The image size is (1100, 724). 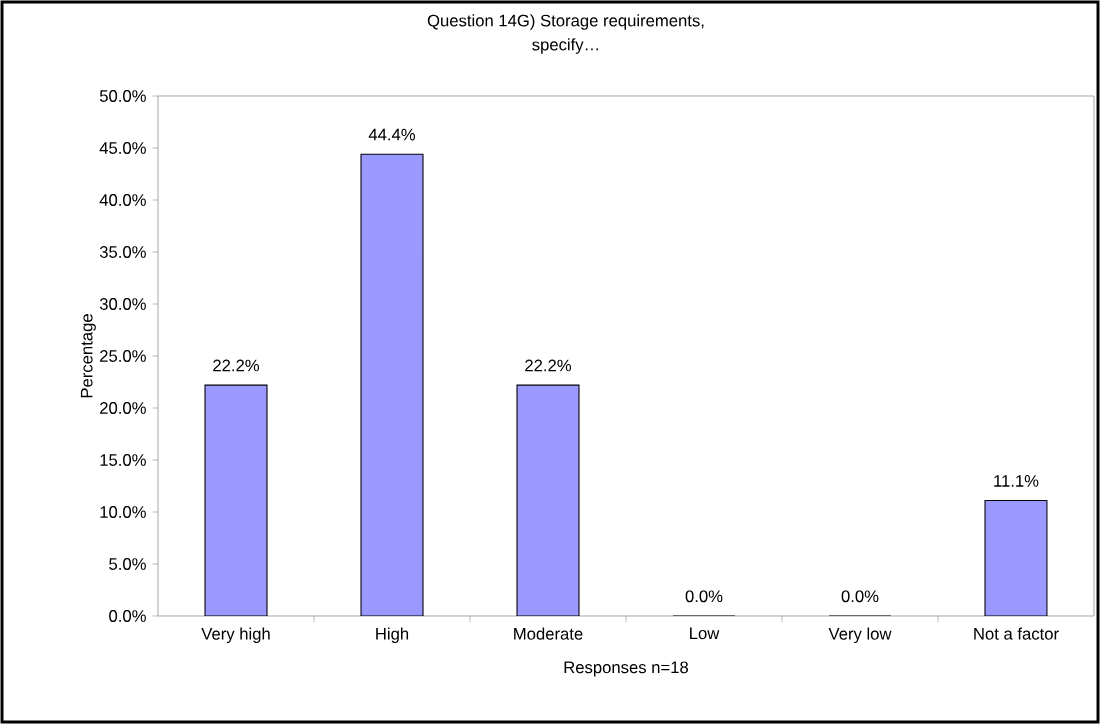 I want to click on x-tick-label: Not a factor, so click(x=1016, y=633).